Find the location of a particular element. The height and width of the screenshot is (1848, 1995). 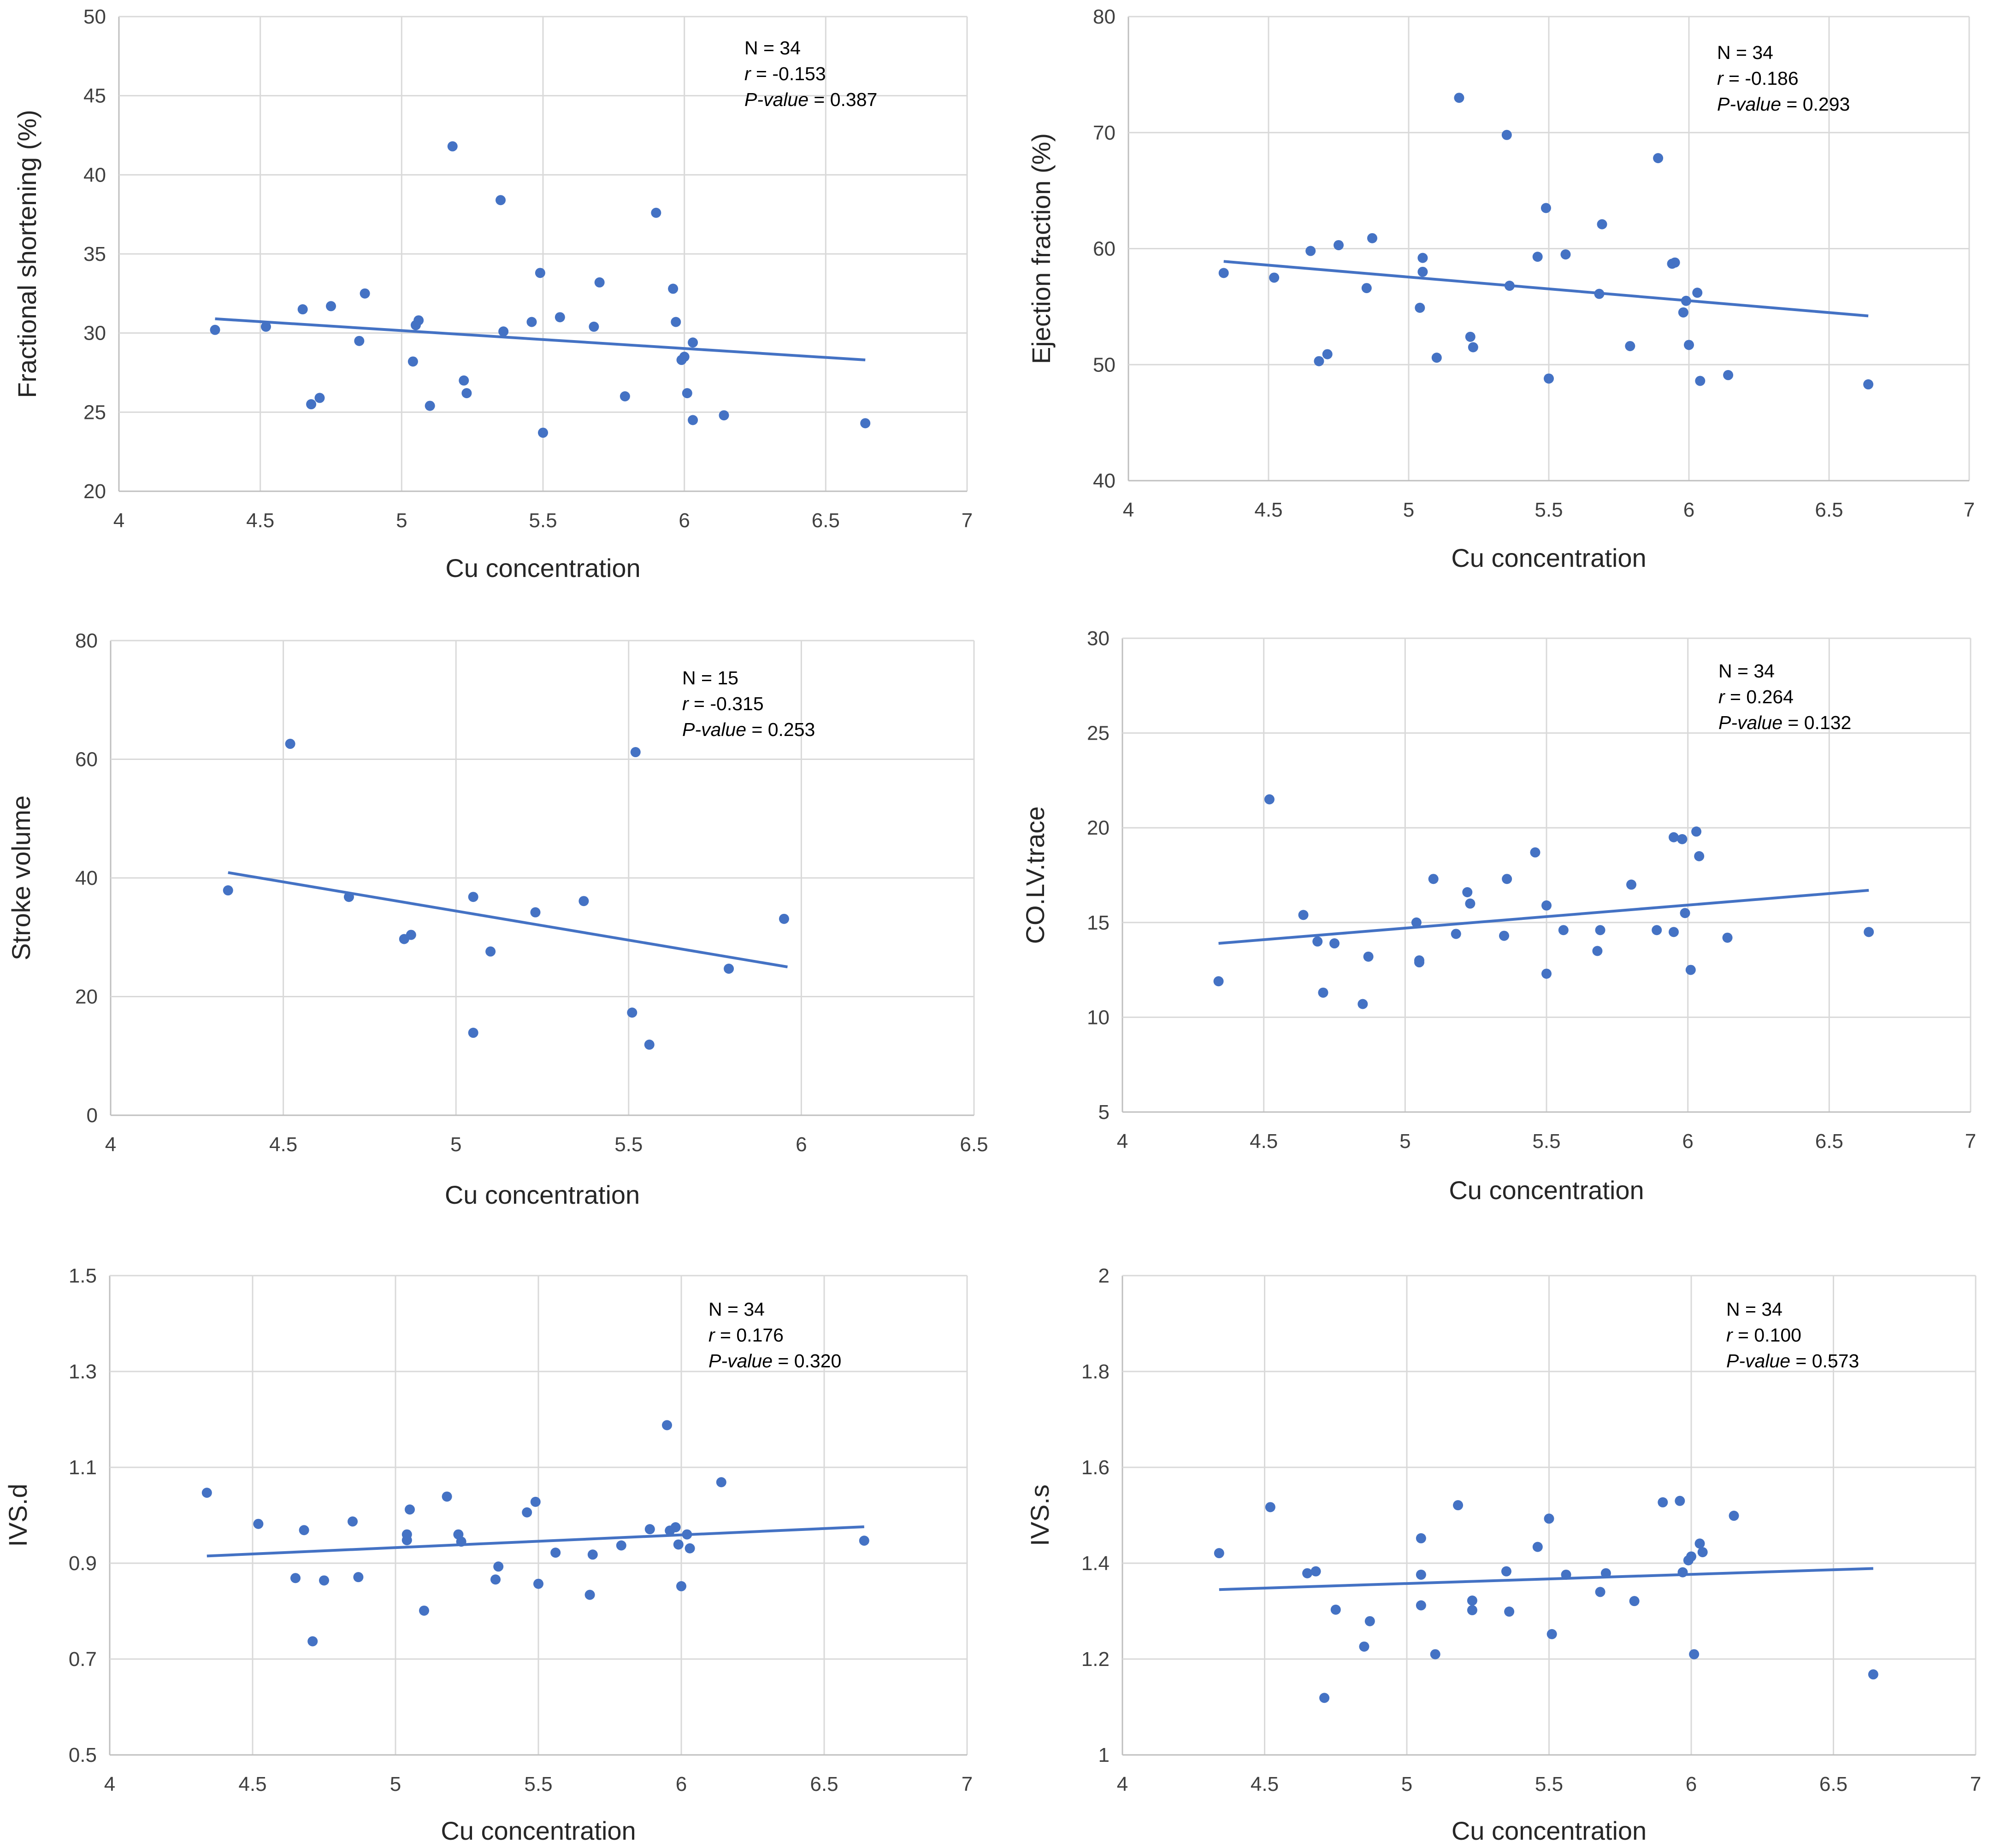

y-axis-title: IVS.d is located at coordinates (17, 1515).